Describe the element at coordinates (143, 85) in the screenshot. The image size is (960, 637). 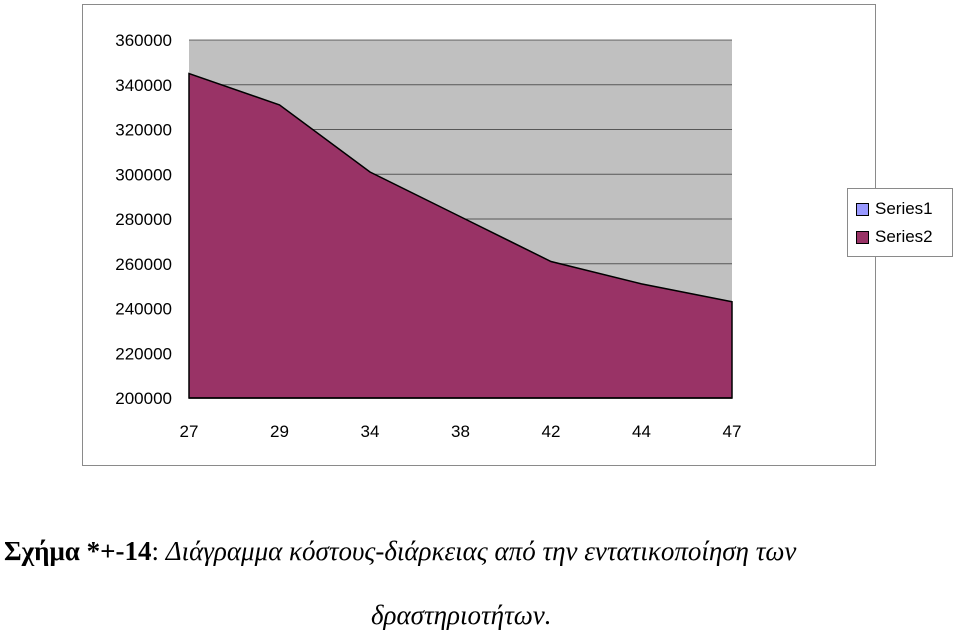
I see `y-tick-label: 340000` at that location.